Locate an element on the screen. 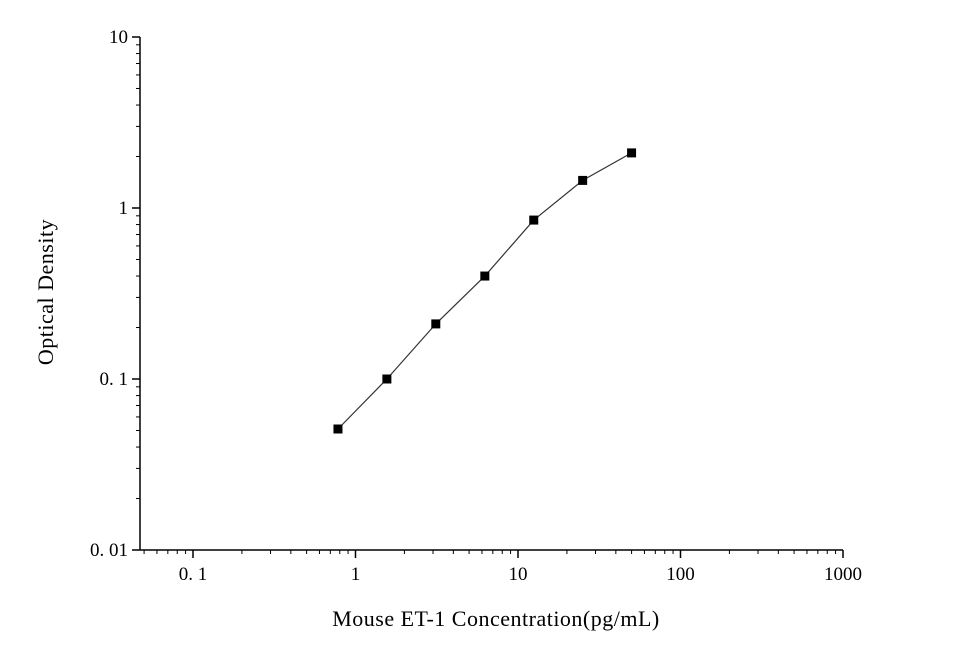 This screenshot has width=964, height=651. x-axis-title: Mouse ET-1 Concentration(pg/mL) is located at coordinates (496, 618).